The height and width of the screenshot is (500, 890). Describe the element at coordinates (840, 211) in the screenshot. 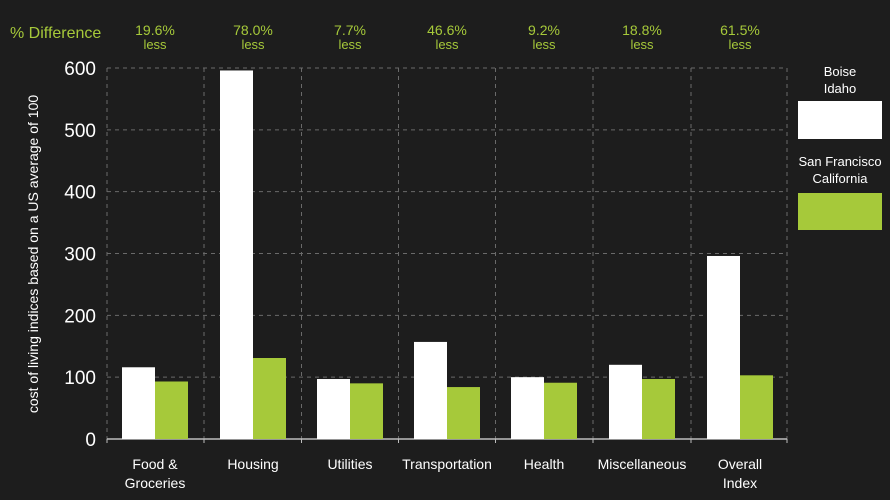

I see `legend-sf-swatch` at that location.